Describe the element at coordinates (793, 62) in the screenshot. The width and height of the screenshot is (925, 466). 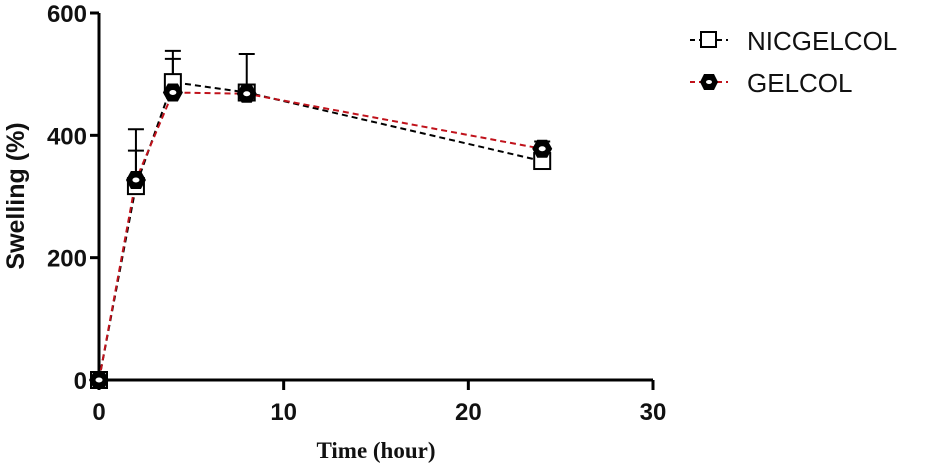
I see `legend: NICGELCOL GELCOL` at that location.